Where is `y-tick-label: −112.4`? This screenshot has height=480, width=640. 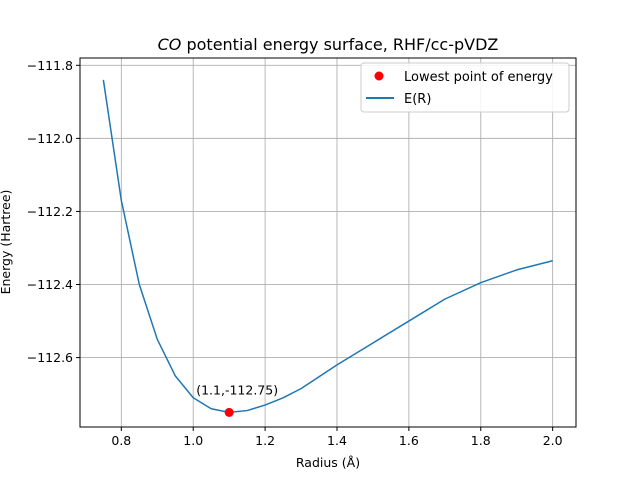 y-tick-label: −112.4 is located at coordinates (50, 284).